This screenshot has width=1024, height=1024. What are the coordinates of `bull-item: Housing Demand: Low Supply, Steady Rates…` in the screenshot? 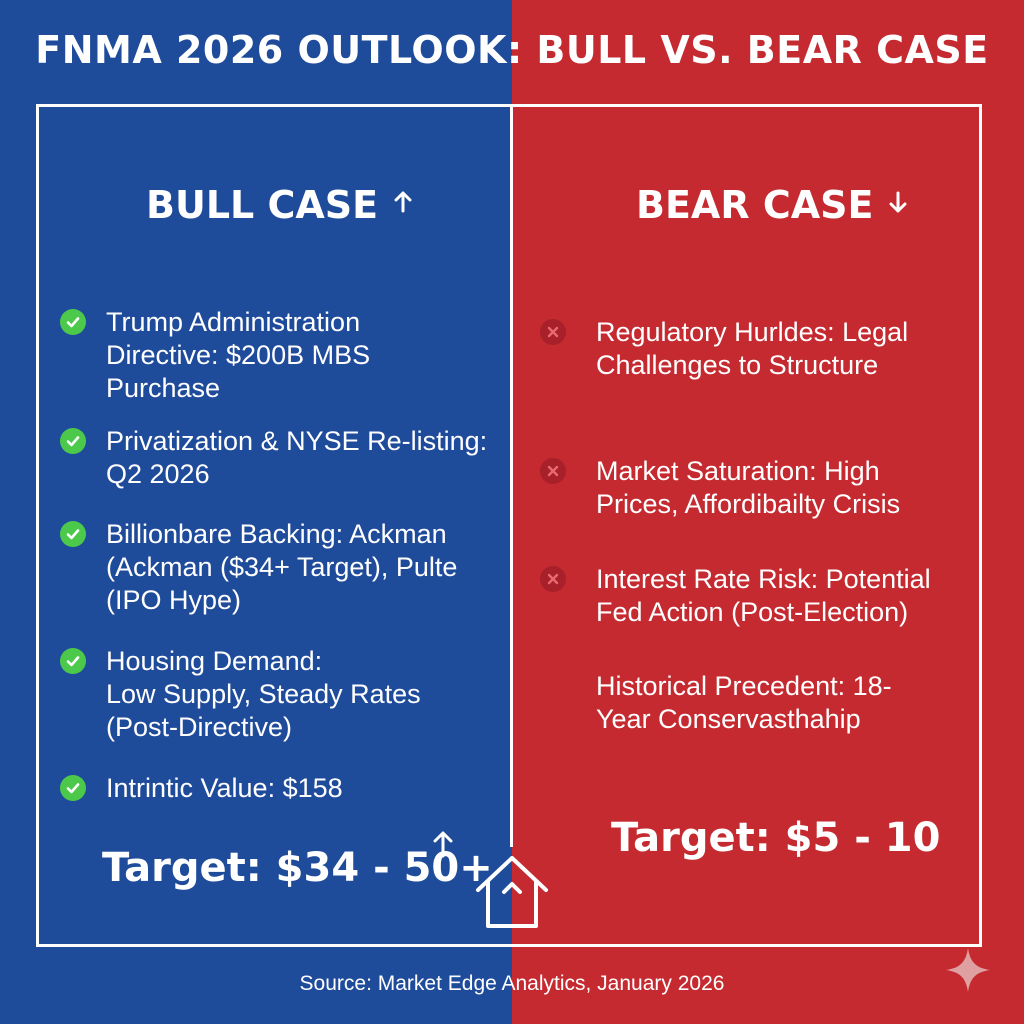 It's located at (240, 694).